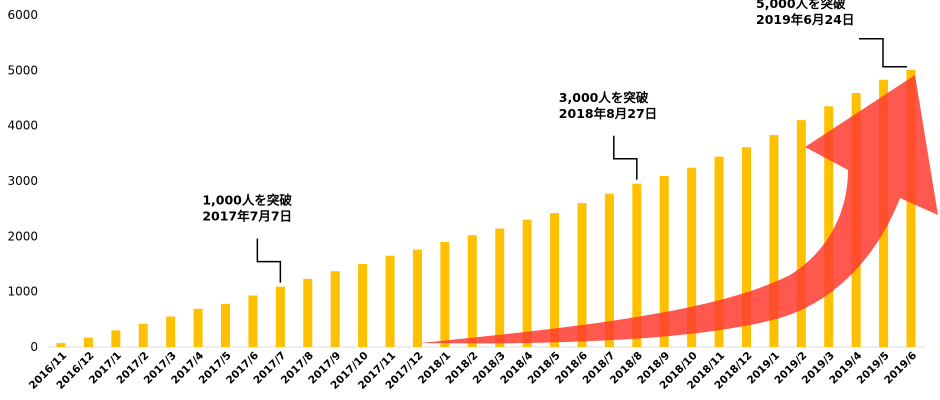  Describe the element at coordinates (34, 347) in the screenshot. I see `y-tick-label: 0` at that location.